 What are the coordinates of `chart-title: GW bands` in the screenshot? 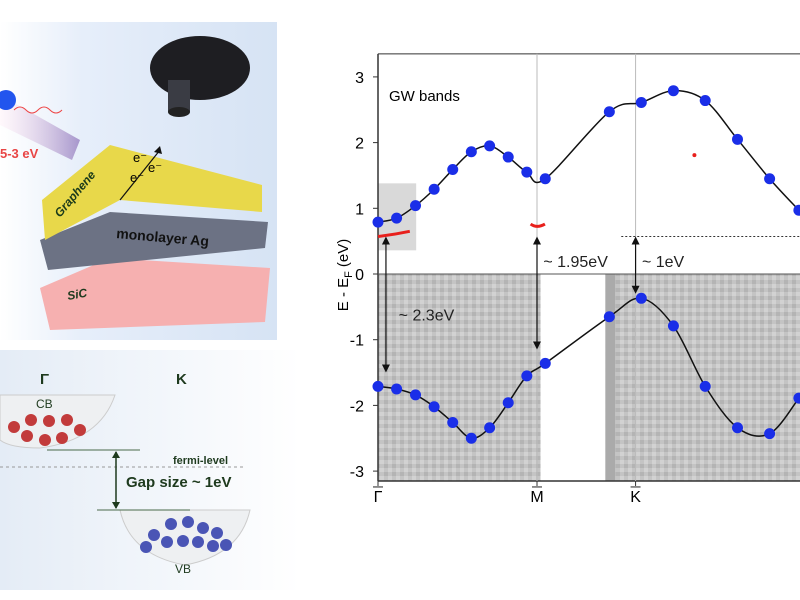 It's located at (424, 96).